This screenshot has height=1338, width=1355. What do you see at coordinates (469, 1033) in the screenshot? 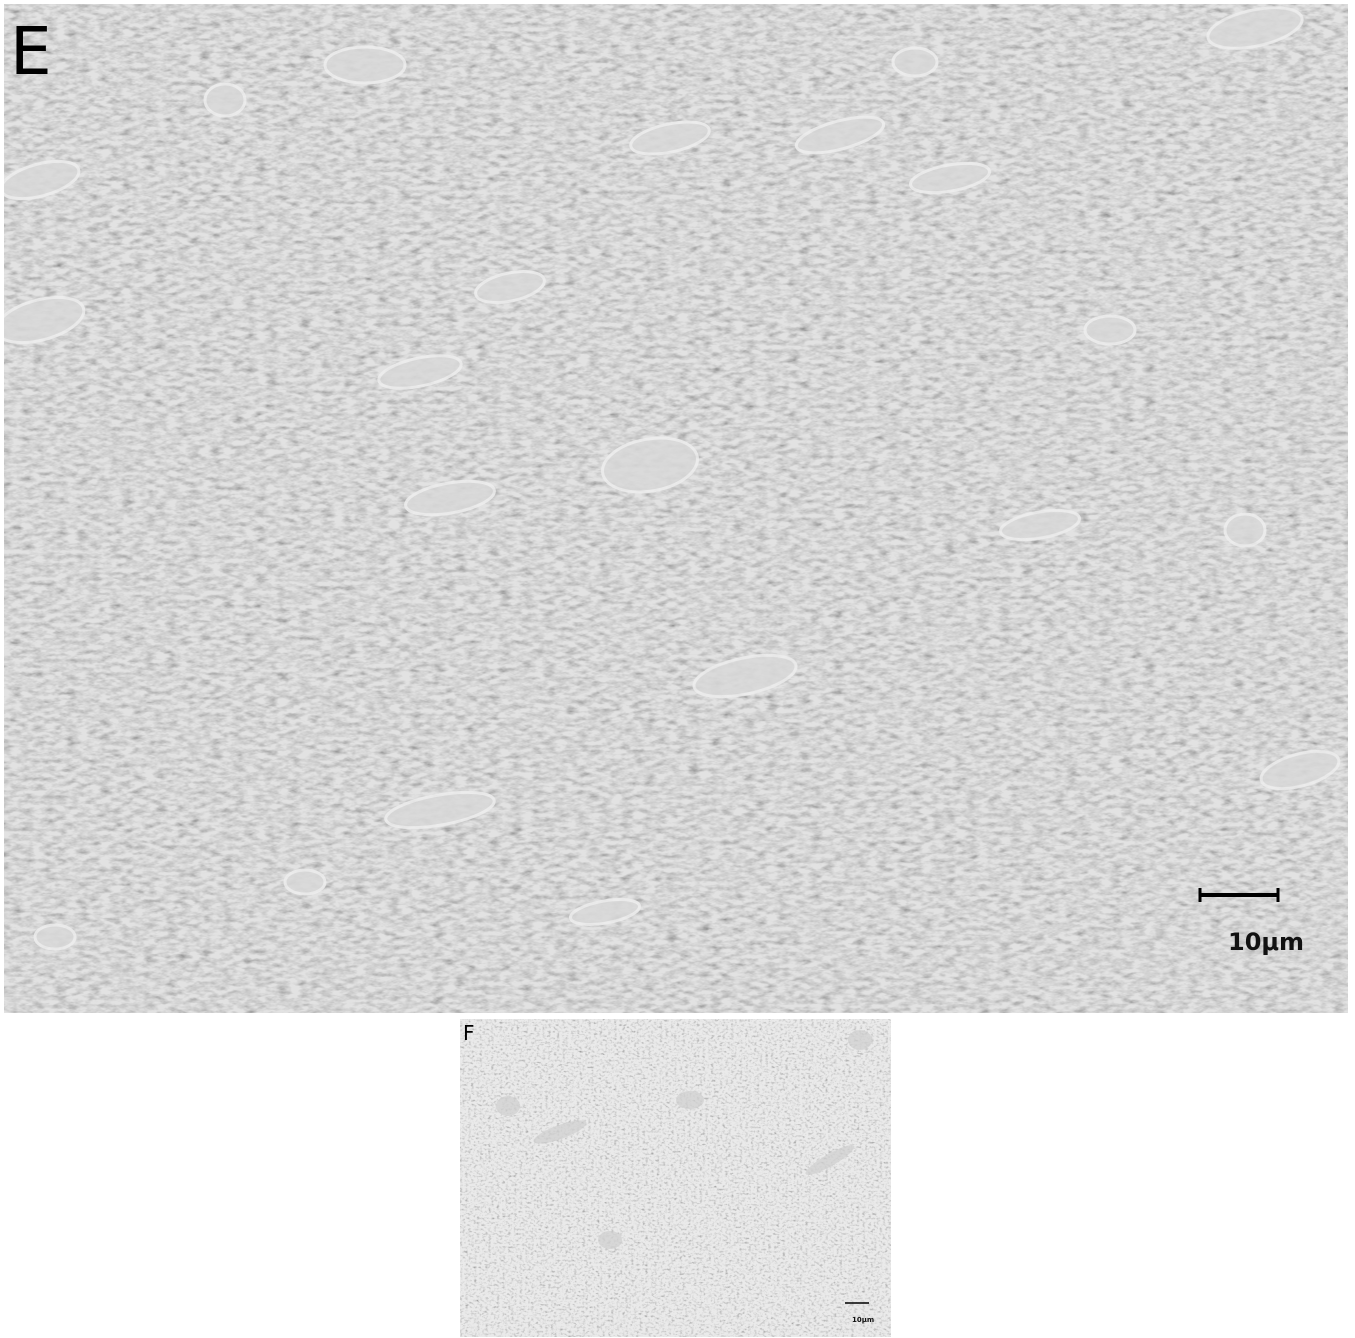
I see `panel-label: F` at bounding box center [469, 1033].